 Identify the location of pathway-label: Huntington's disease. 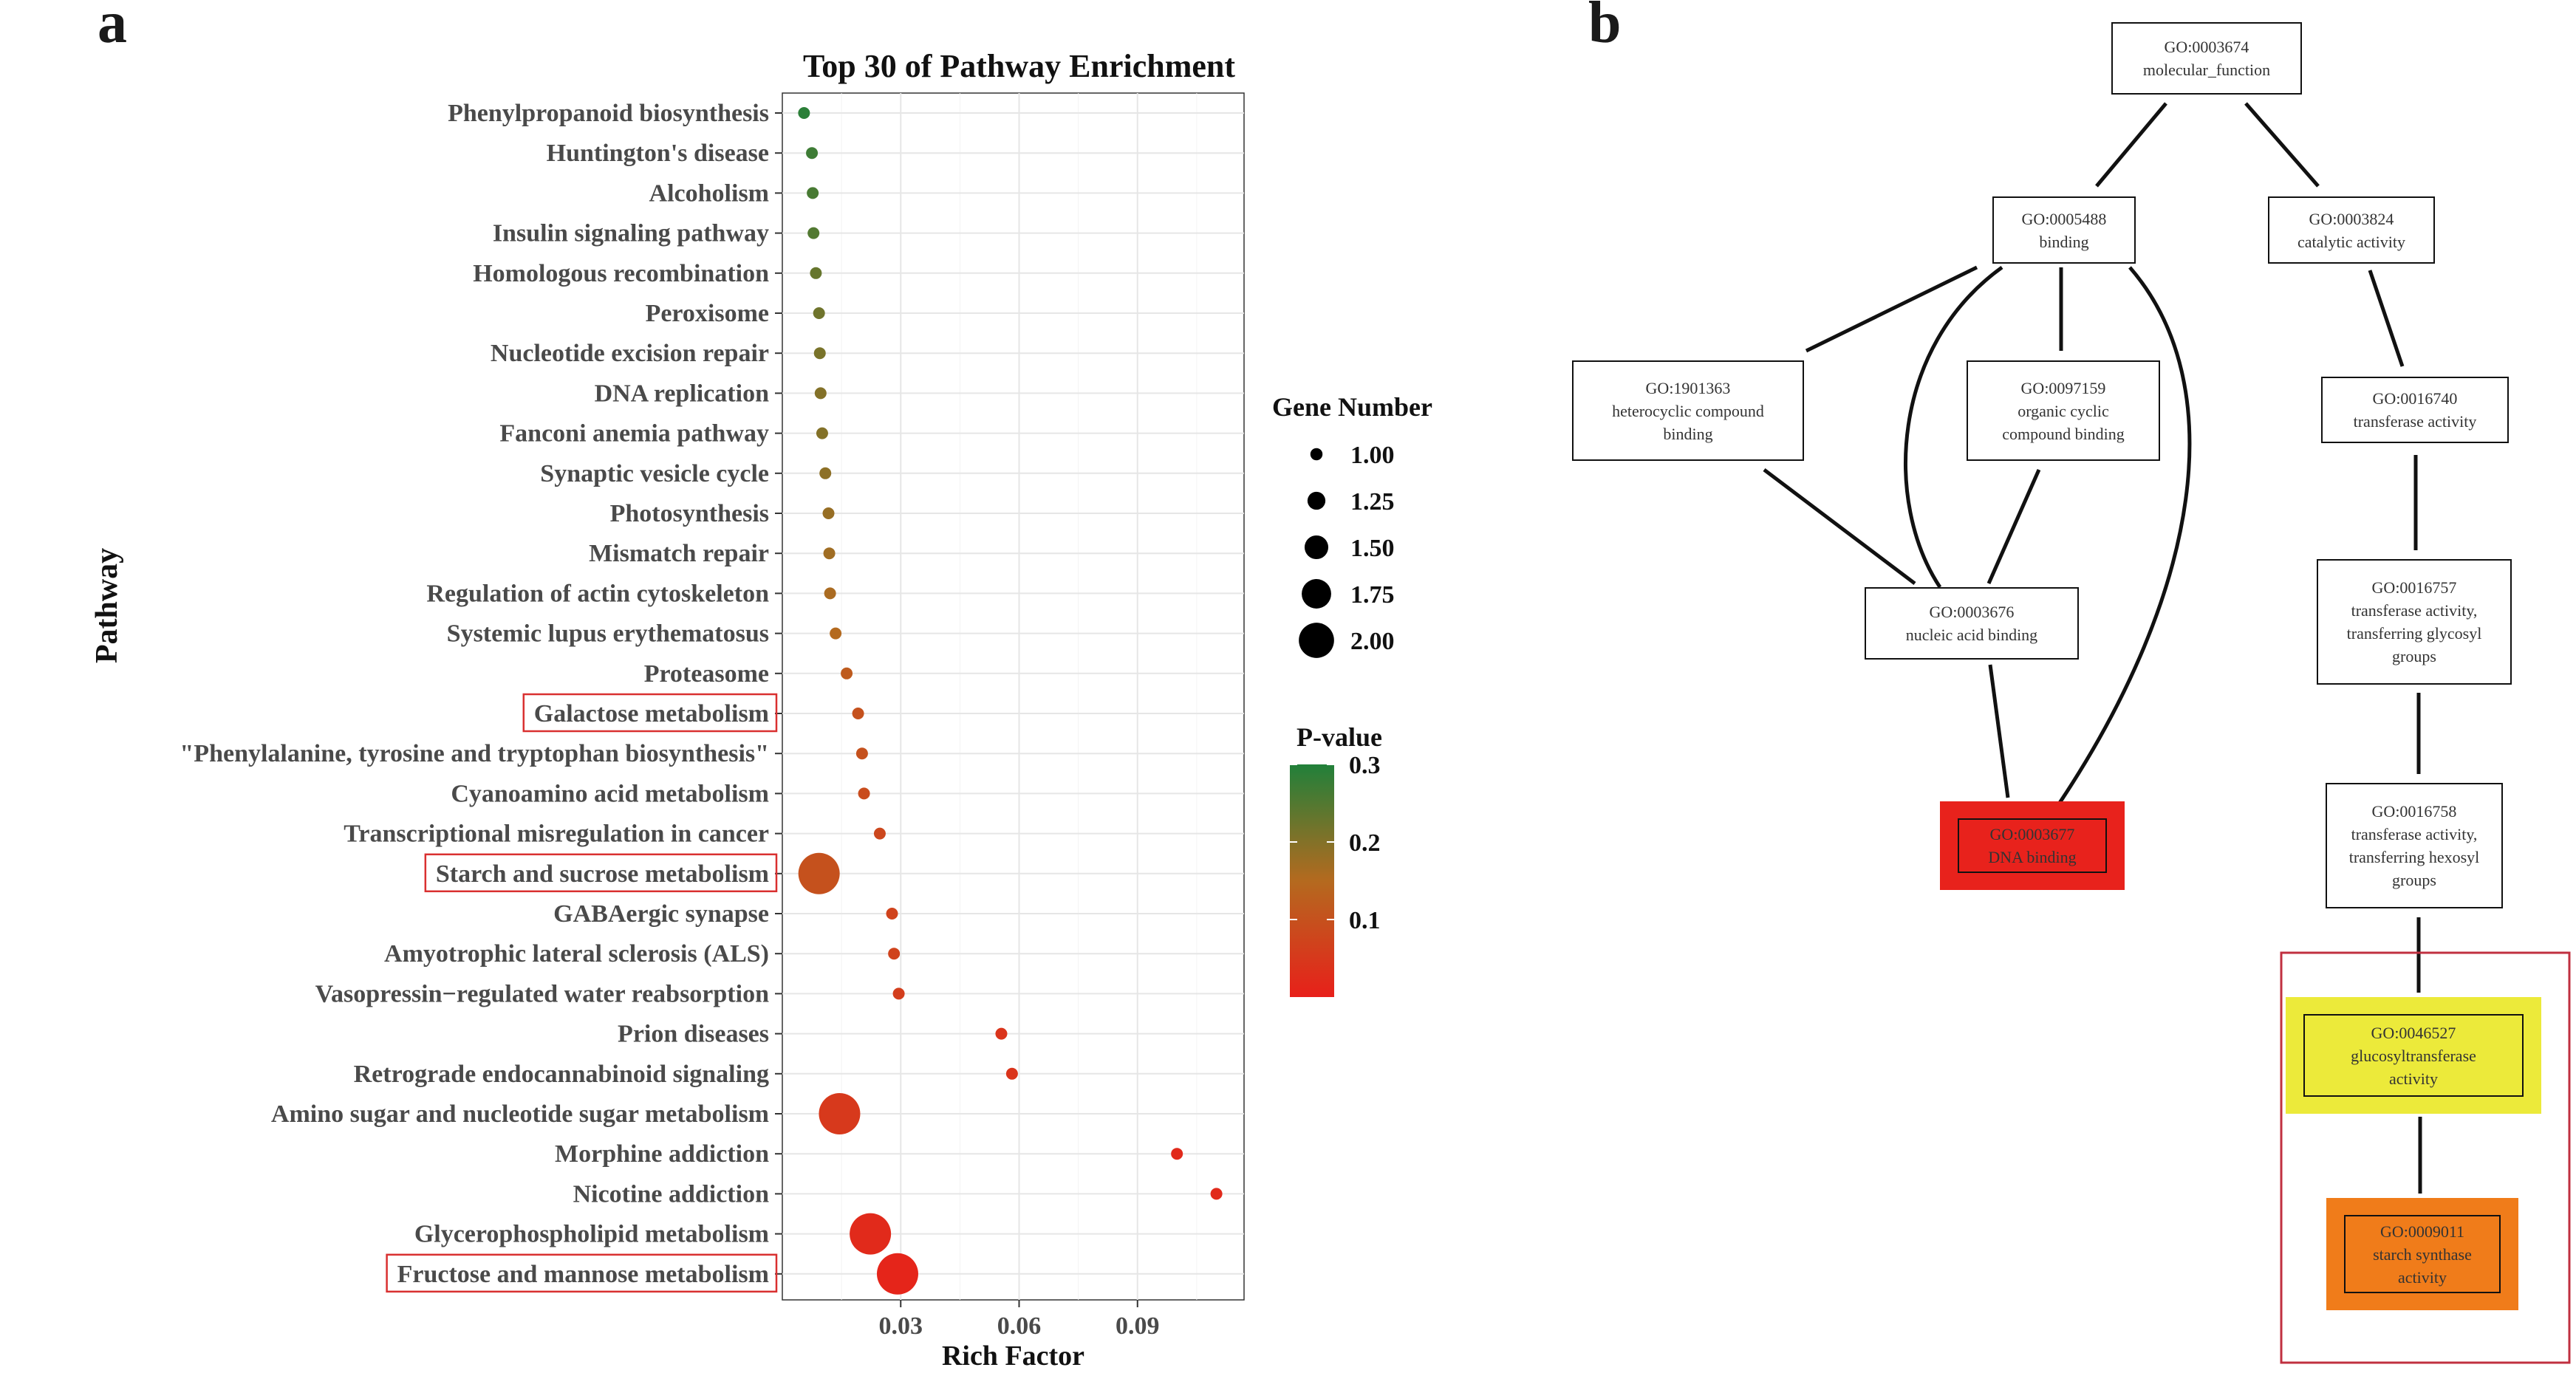
(658, 153).